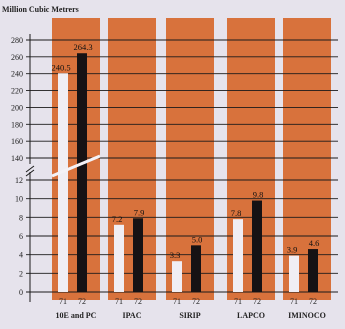 This screenshot has height=329, width=345. I want to click on y-axis-unit-label: Million Cubic Metrers, so click(40, 9).